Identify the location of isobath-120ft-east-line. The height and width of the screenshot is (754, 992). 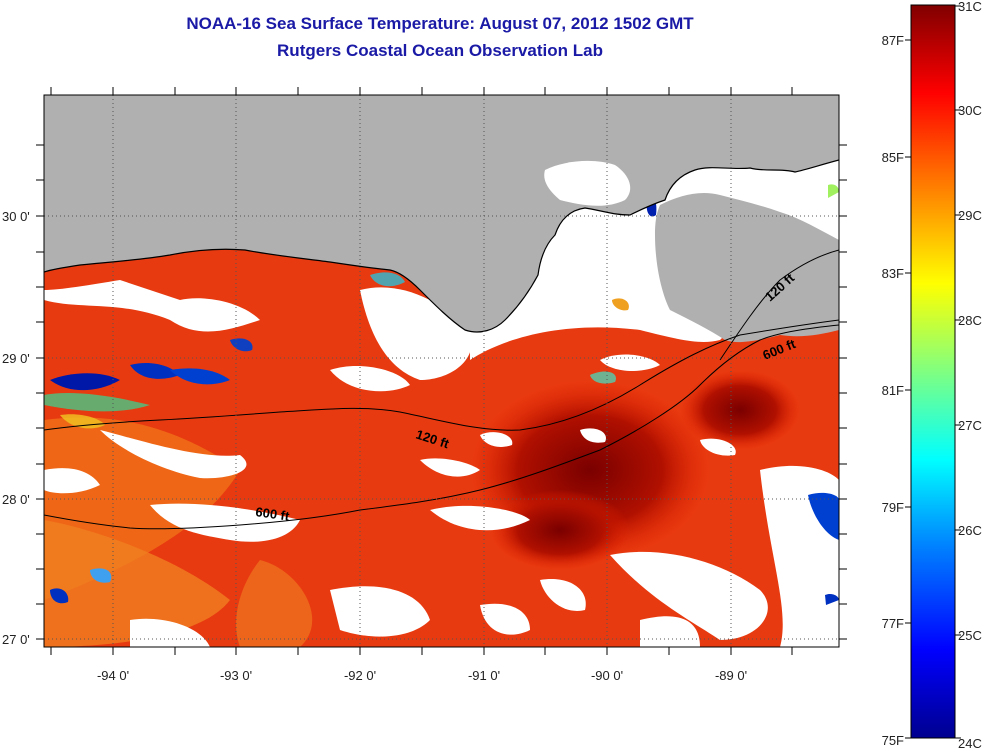
(779, 305).